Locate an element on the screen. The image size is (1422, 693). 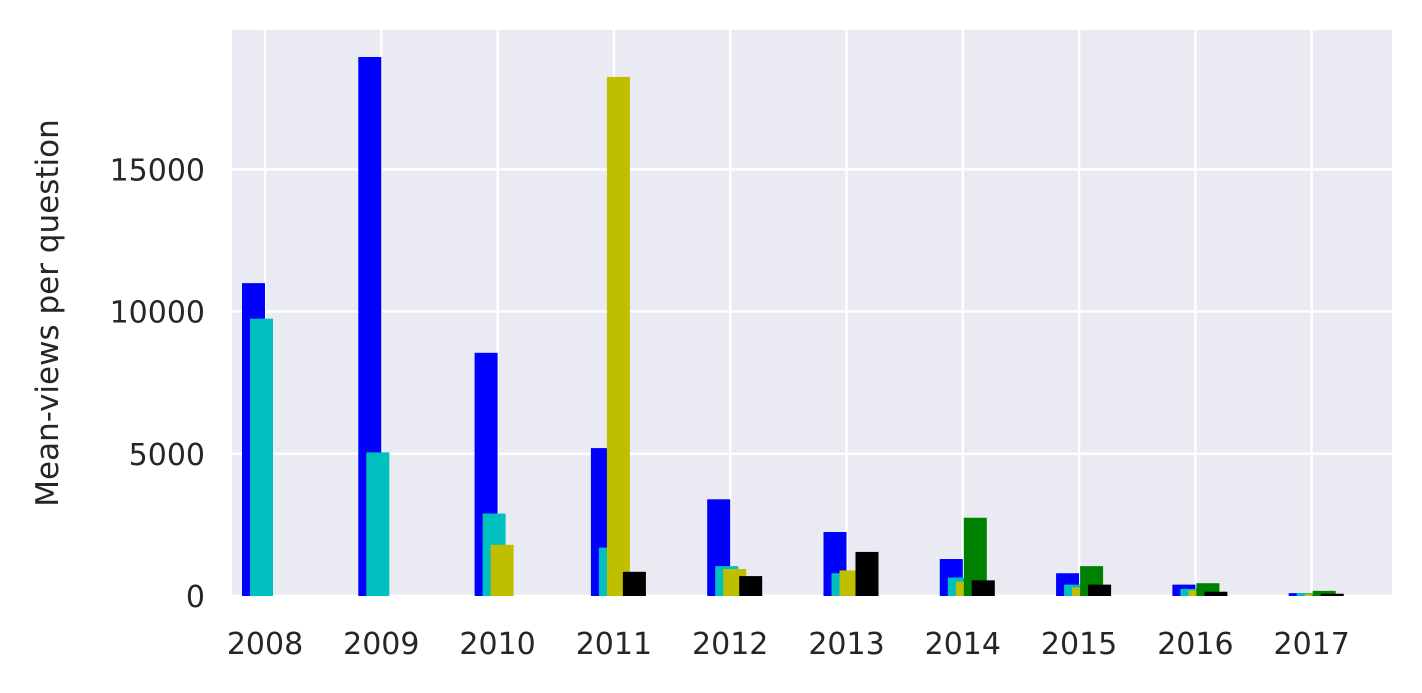
x-tick-label-2012: 2012 is located at coordinates (730, 644).